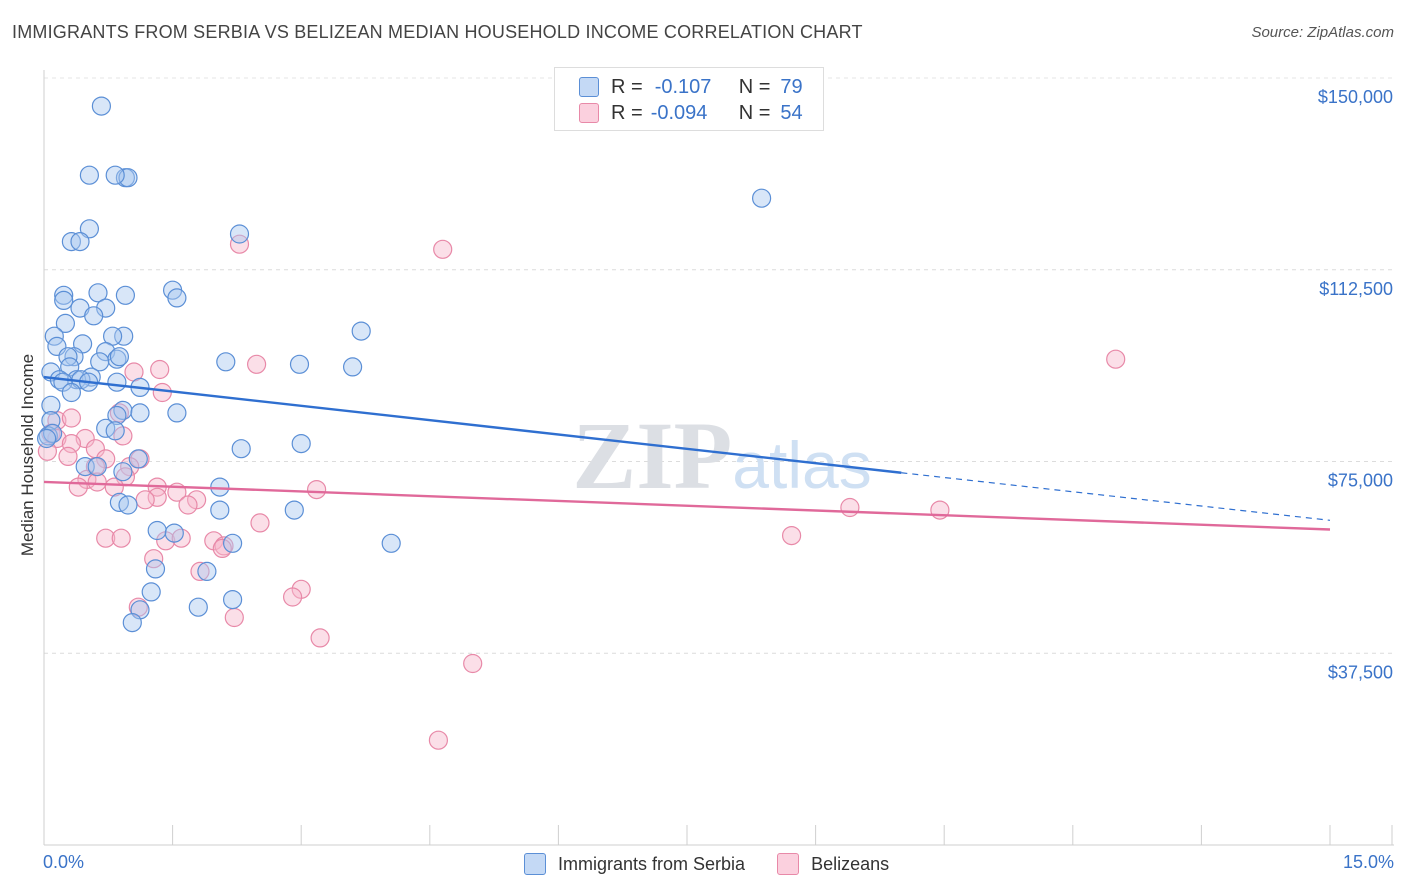 Image resolution: width=1406 pixels, height=892 pixels. I want to click on legend-item-serbia: Immigrants from Serbia, so click(634, 864).